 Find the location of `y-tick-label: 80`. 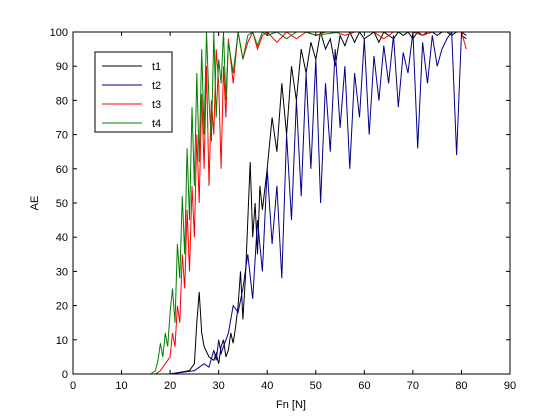

y-tick-label: 80 is located at coordinates (62, 101).